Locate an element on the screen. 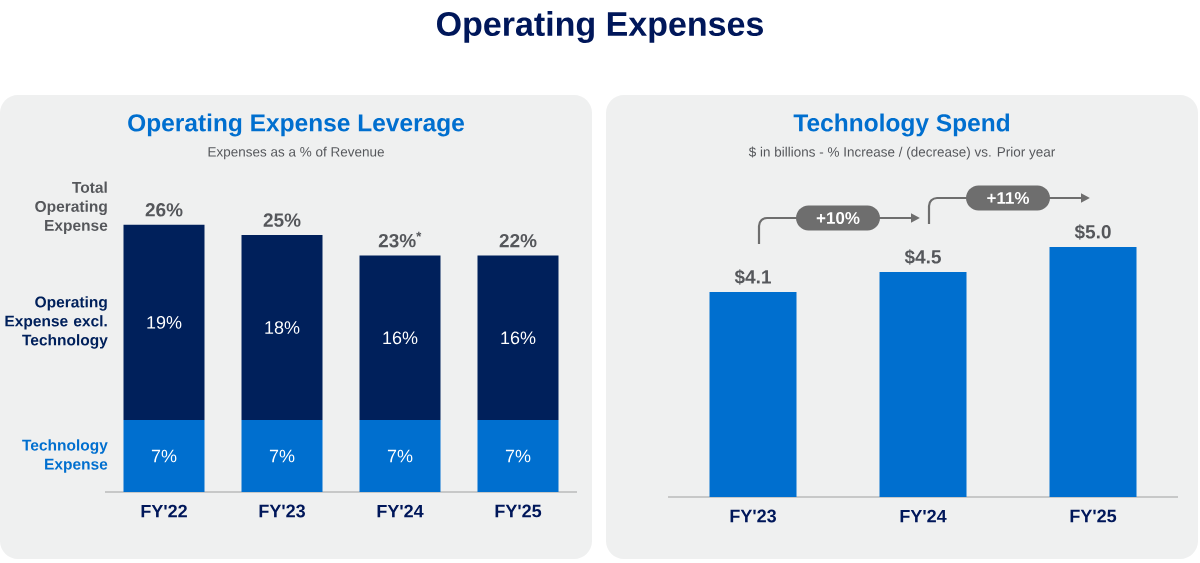  chart-title: Technology Spend is located at coordinates (901, 125).